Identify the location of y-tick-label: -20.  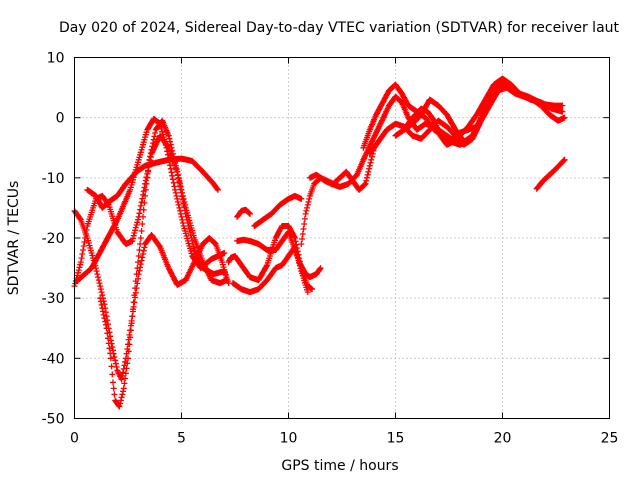
(53, 239).